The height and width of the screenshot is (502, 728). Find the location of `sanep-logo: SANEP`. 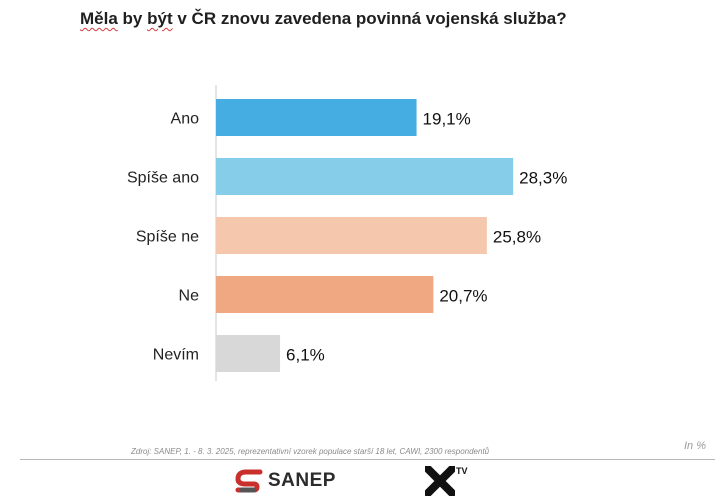

sanep-logo: SANEP is located at coordinates (284, 481).